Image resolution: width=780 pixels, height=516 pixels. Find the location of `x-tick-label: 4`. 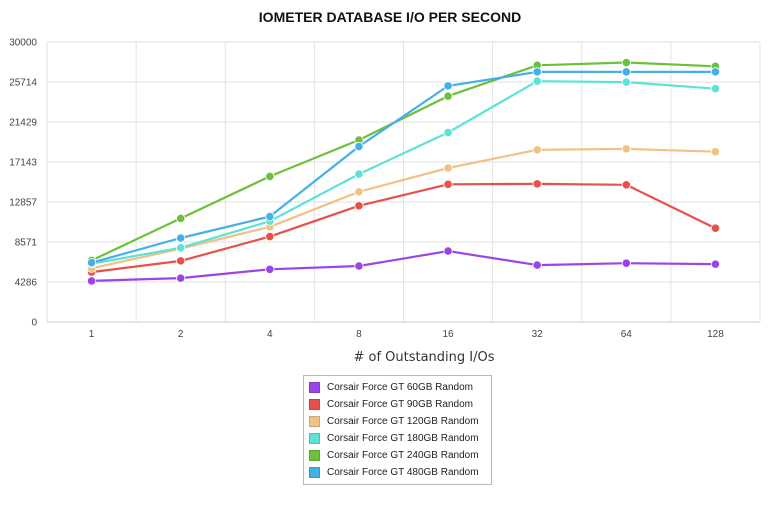

x-tick-label: 4 is located at coordinates (270, 334).